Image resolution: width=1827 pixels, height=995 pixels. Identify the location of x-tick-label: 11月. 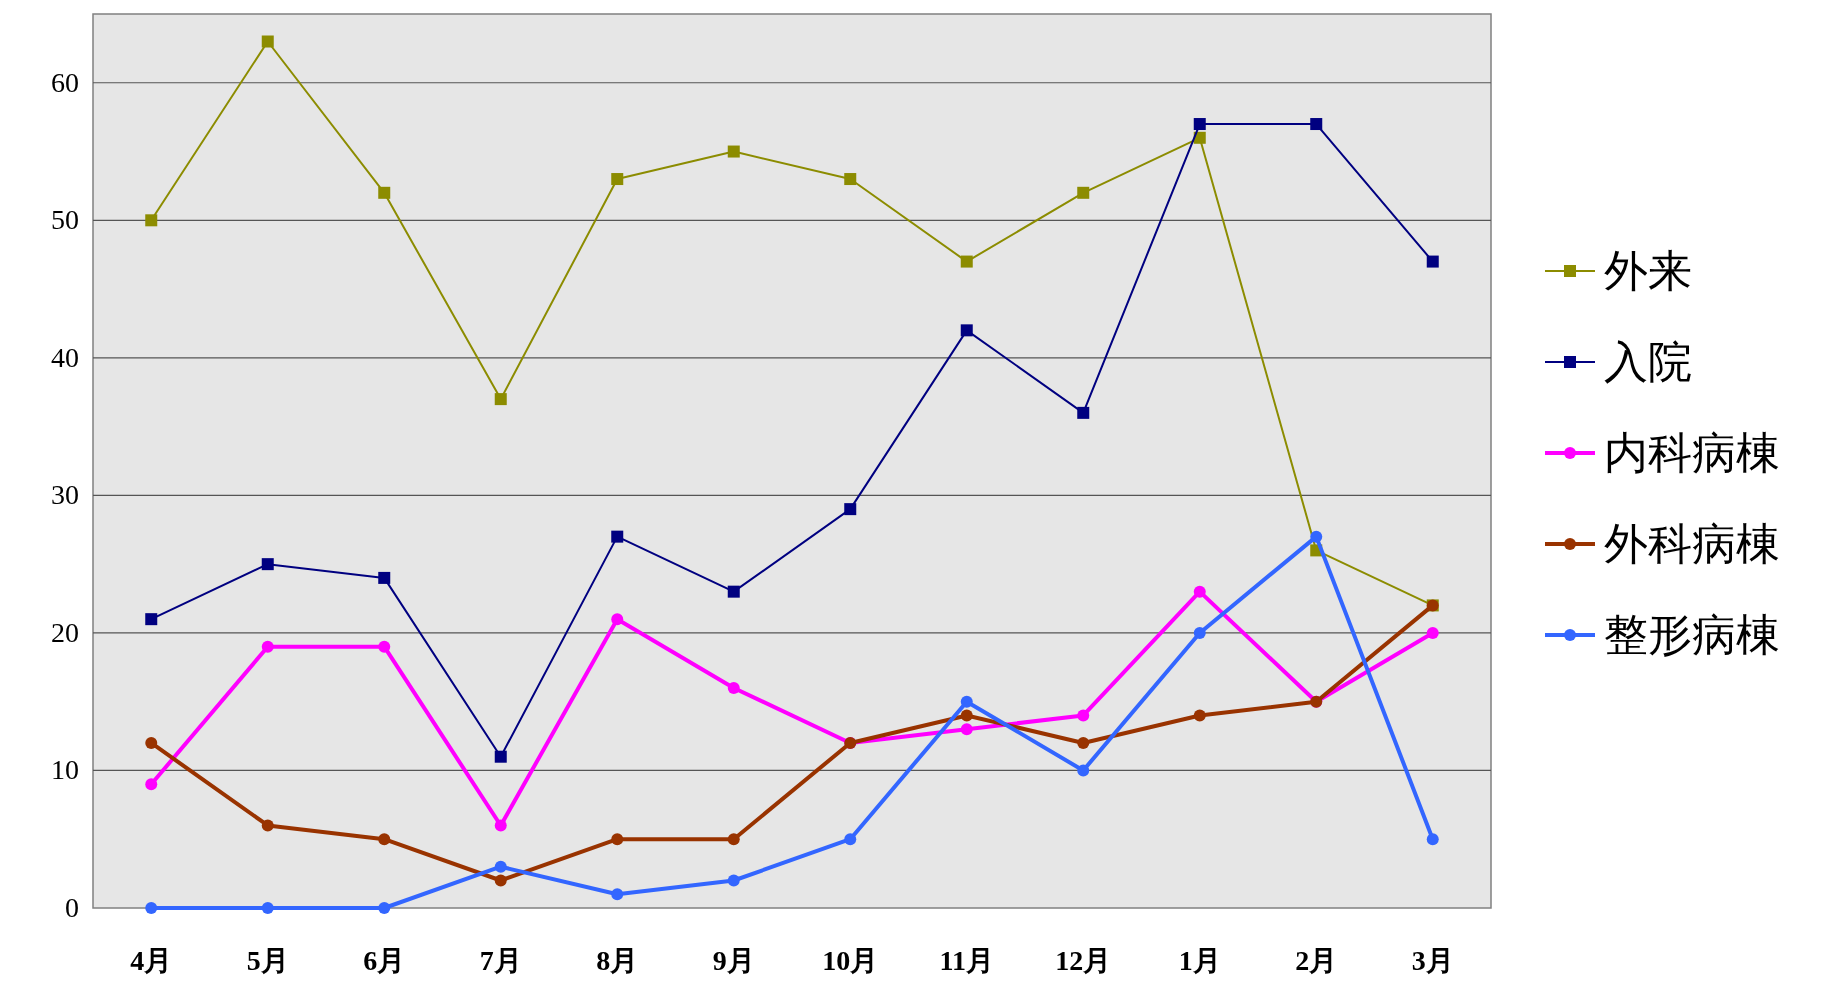
(966, 960).